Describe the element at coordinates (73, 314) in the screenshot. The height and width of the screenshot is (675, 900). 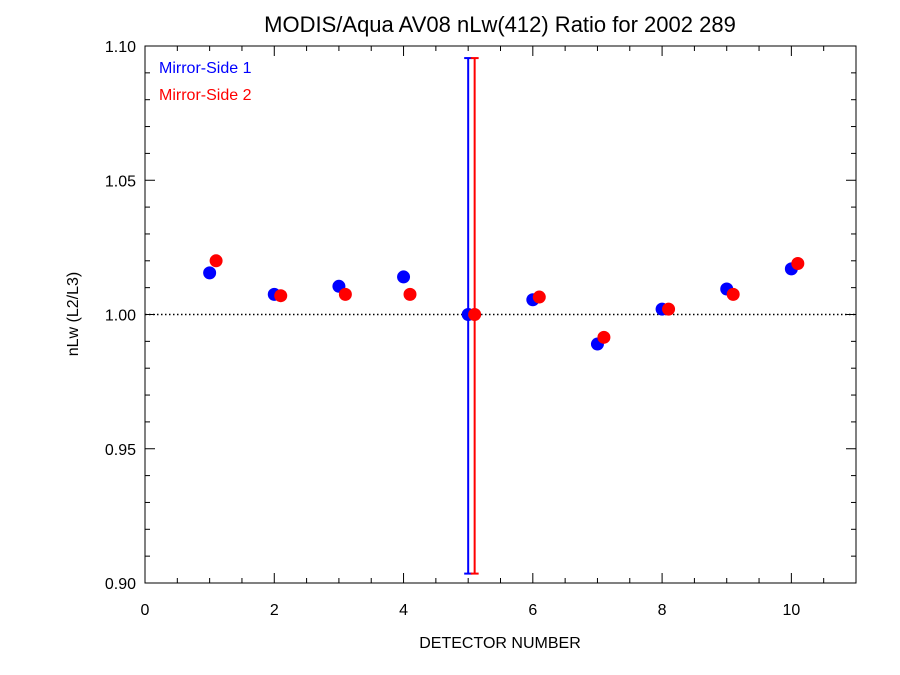
I see `y-axis-label: nLw (L2/L3)` at that location.